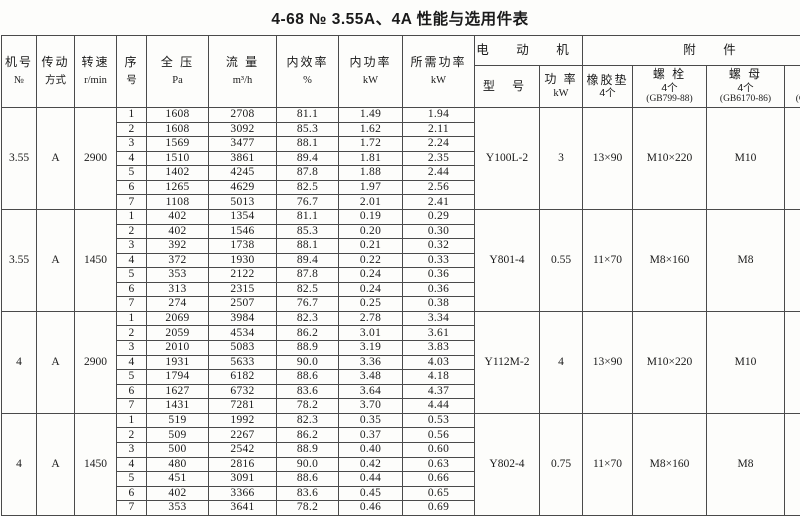  I want to click on cell-inner-power: 0.21, so click(371, 246).